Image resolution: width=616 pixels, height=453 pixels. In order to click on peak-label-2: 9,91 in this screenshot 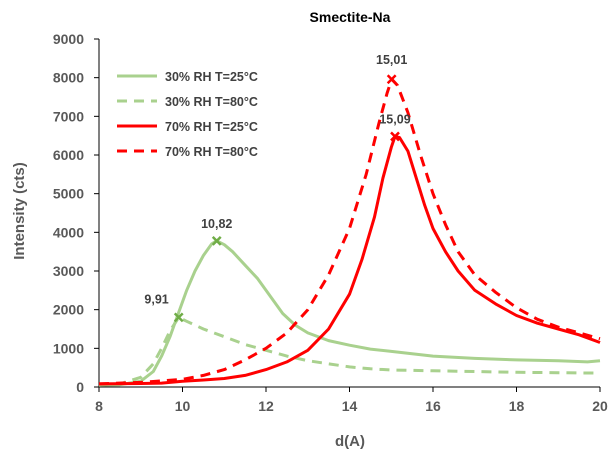, I will do `click(156, 299)`.